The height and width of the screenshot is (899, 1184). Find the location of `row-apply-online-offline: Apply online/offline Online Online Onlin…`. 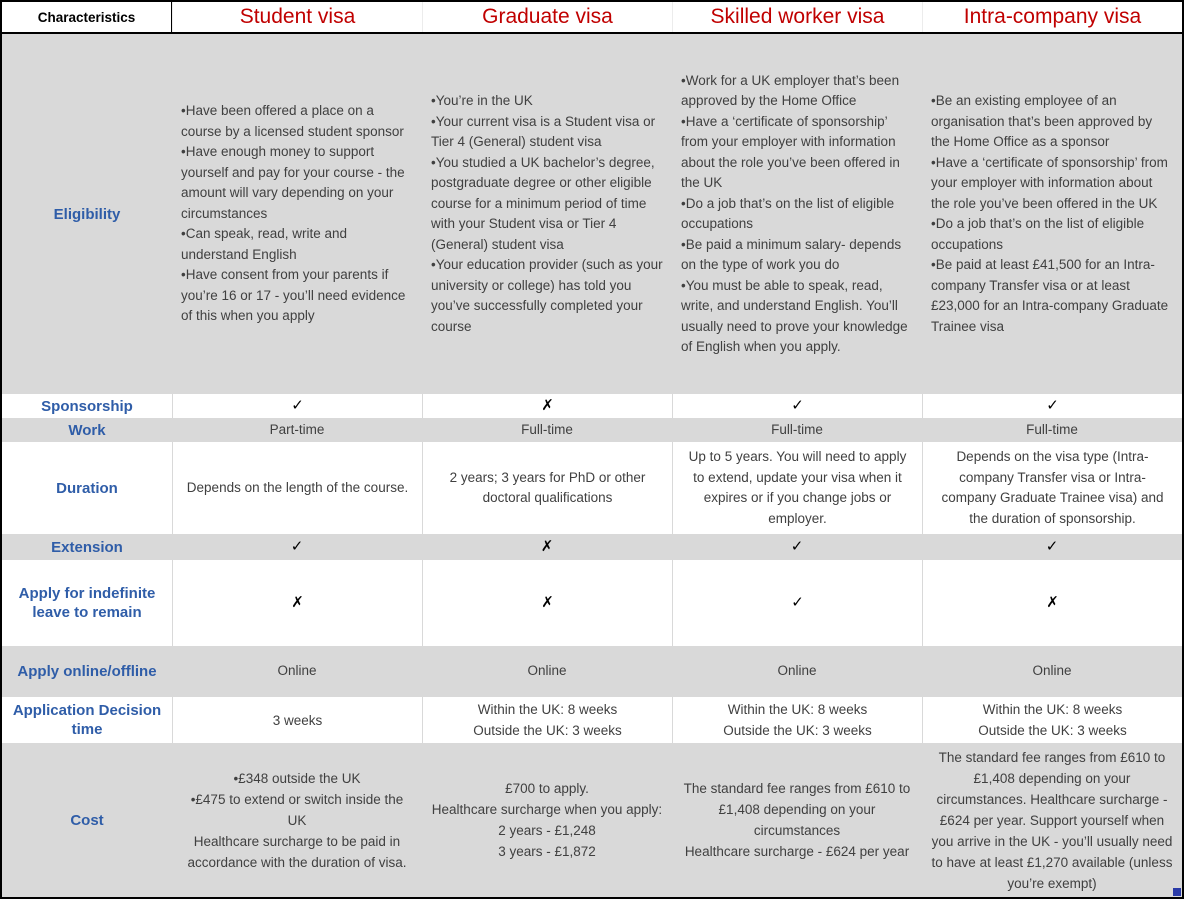

row-apply-online-offline: Apply online/offline Online Online Onlin… is located at coordinates (592, 671).